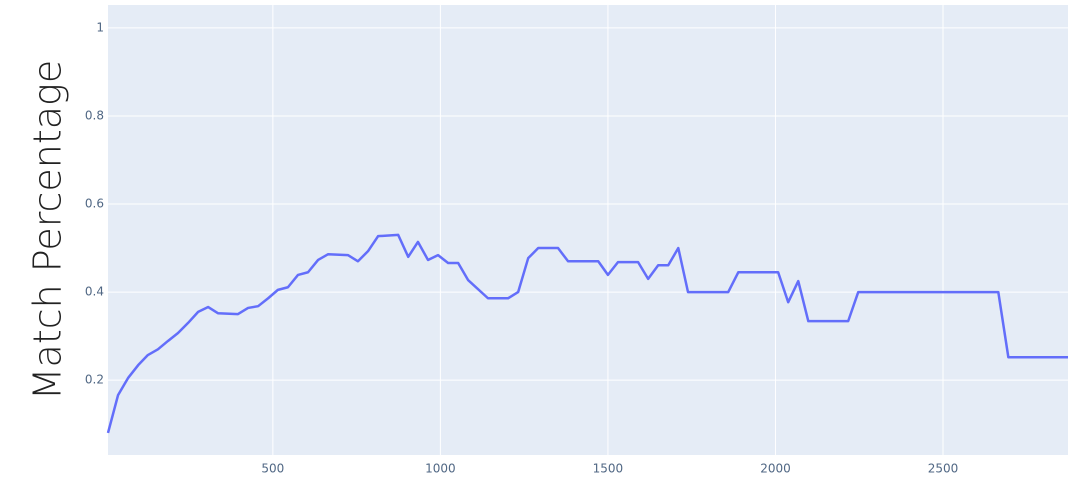 The width and height of the screenshot is (1068, 480). I want to click on y-axis-title: Match Percentage, so click(48, 230).